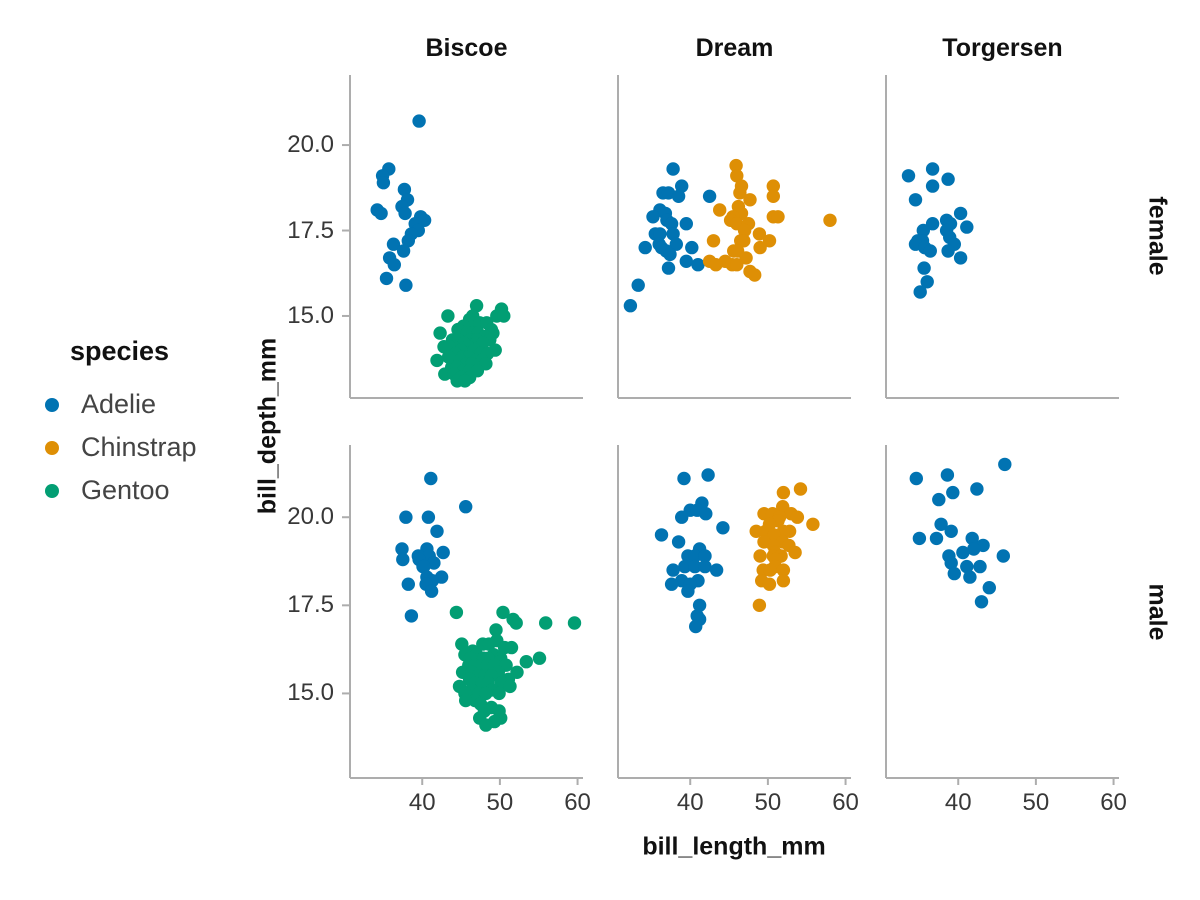  I want to click on x-tick-label: 50, so click(1036, 802).